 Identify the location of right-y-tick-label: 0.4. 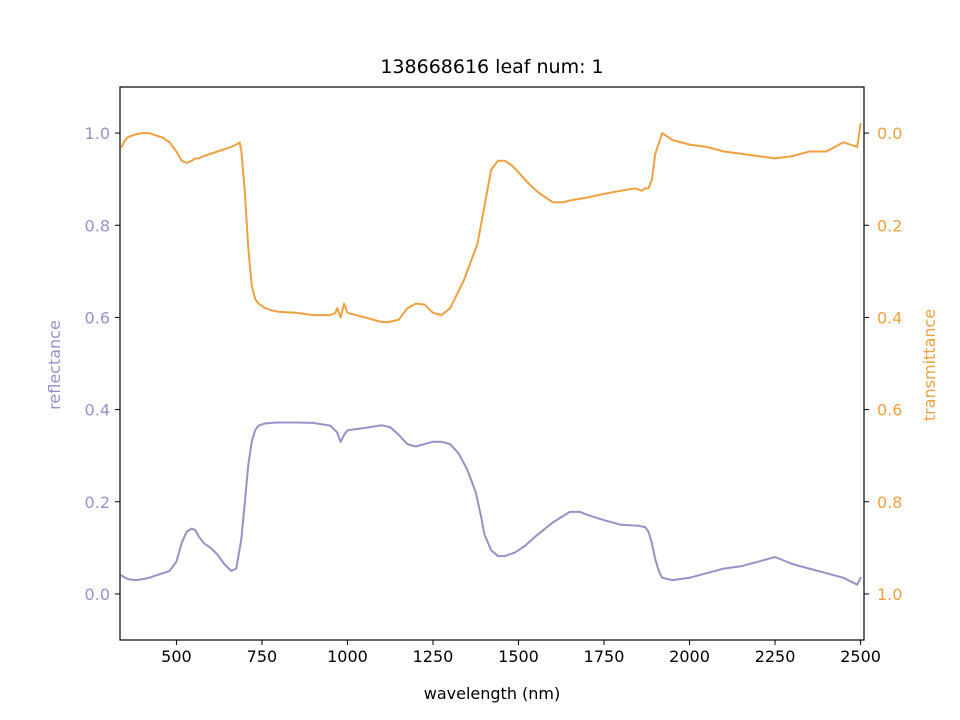
(889, 317).